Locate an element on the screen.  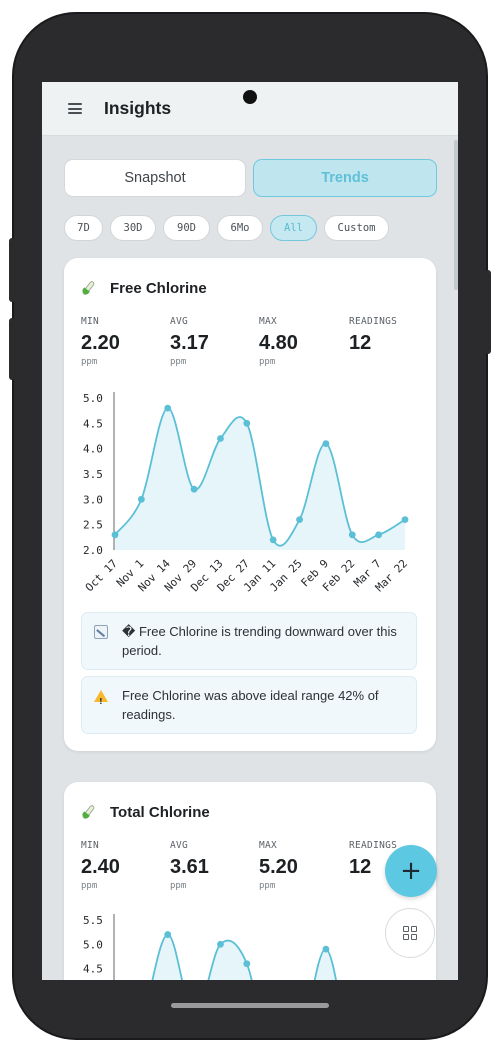
range-chip-90d: 90D is located at coordinates (186, 228).